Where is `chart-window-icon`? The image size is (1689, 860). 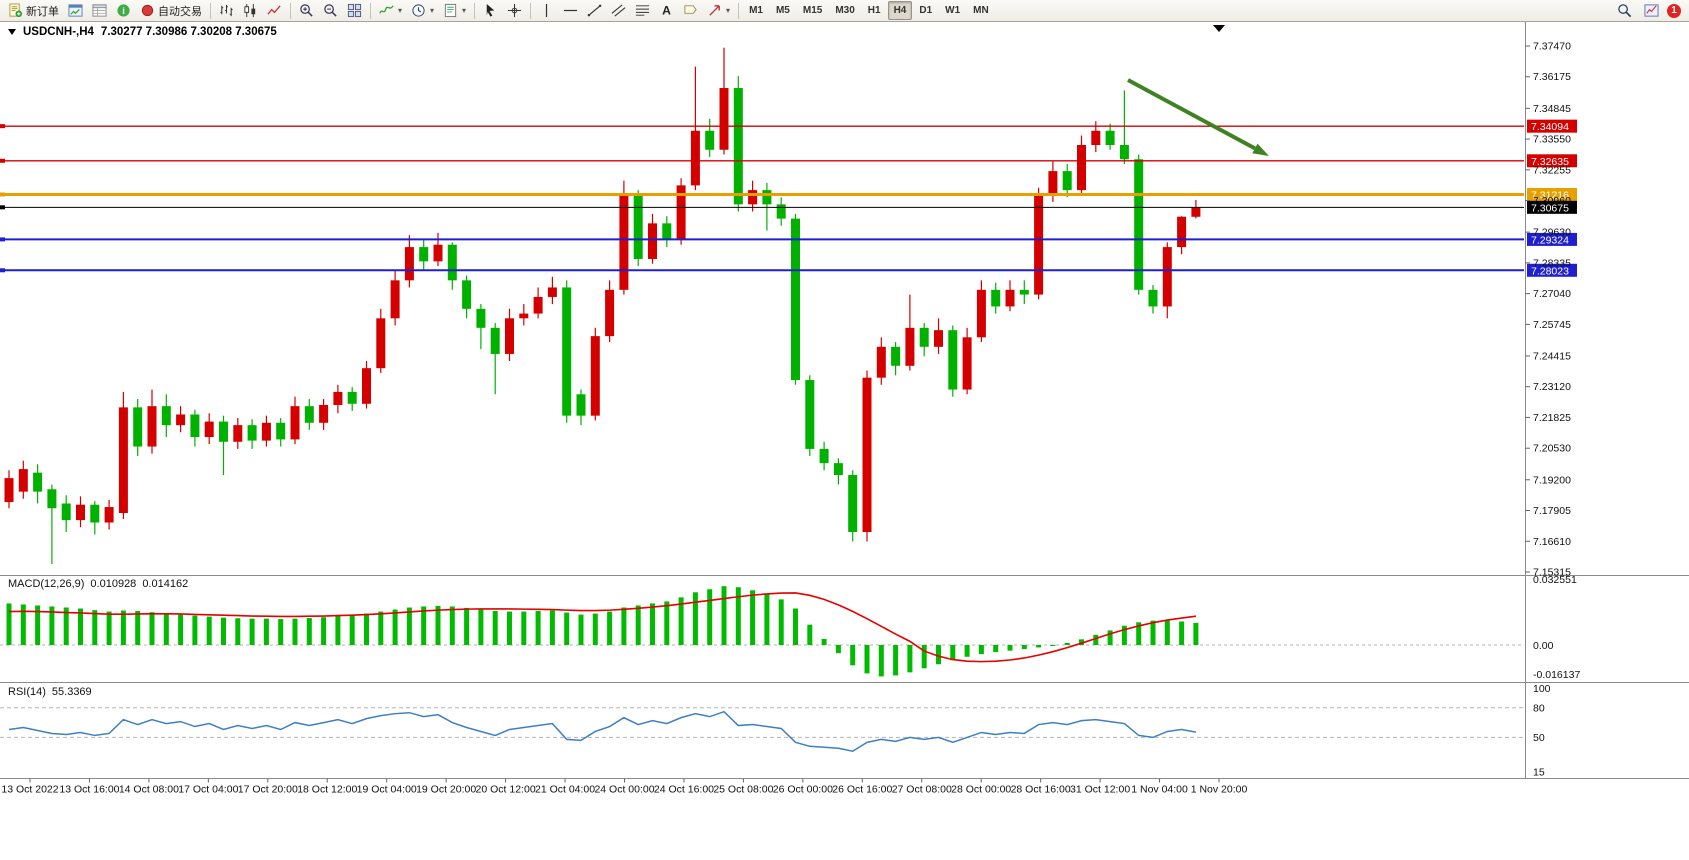 chart-window-icon is located at coordinates (75, 10).